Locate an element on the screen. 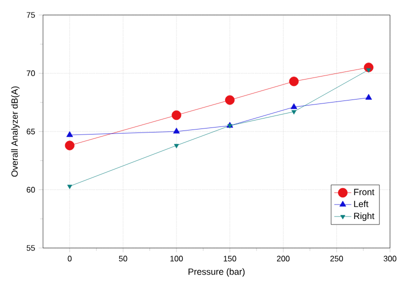  y-axis-title: Overall Analyzer dB(A) is located at coordinates (15, 131).